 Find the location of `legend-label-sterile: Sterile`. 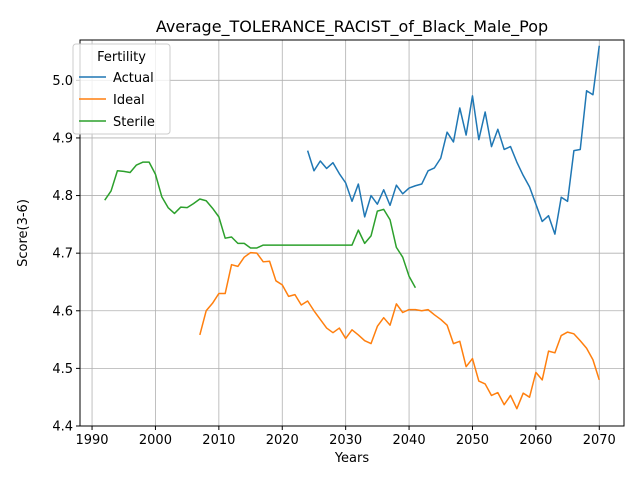

legend-label-sterile: Sterile is located at coordinates (134, 122).